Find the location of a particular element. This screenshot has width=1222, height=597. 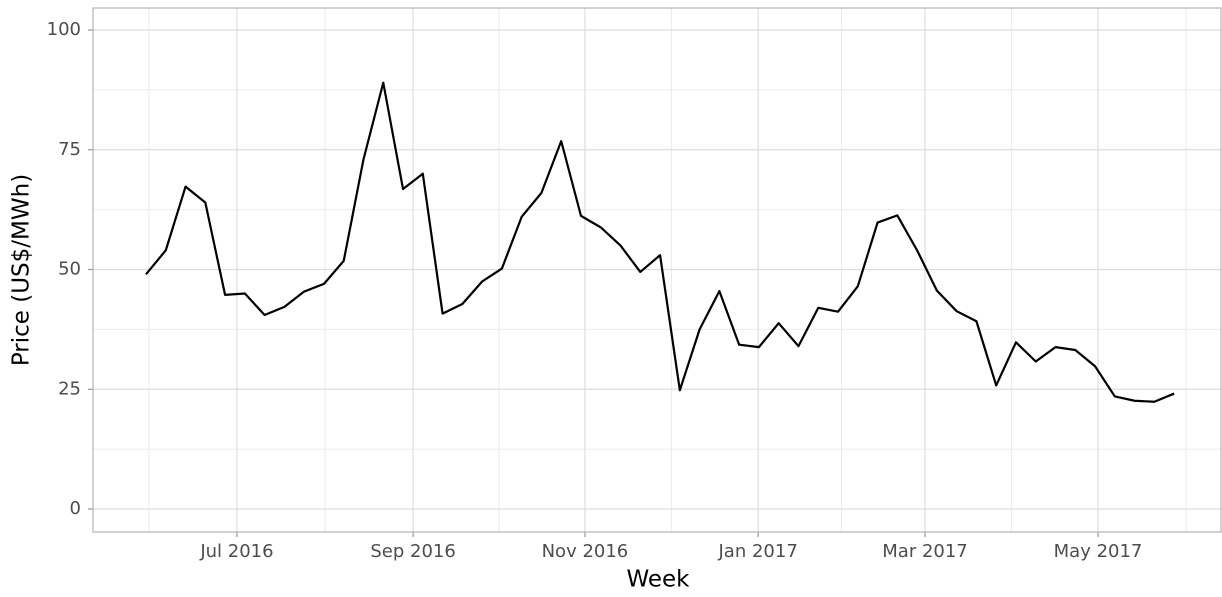

x-tick-label: Nov 2016 is located at coordinates (585, 551).